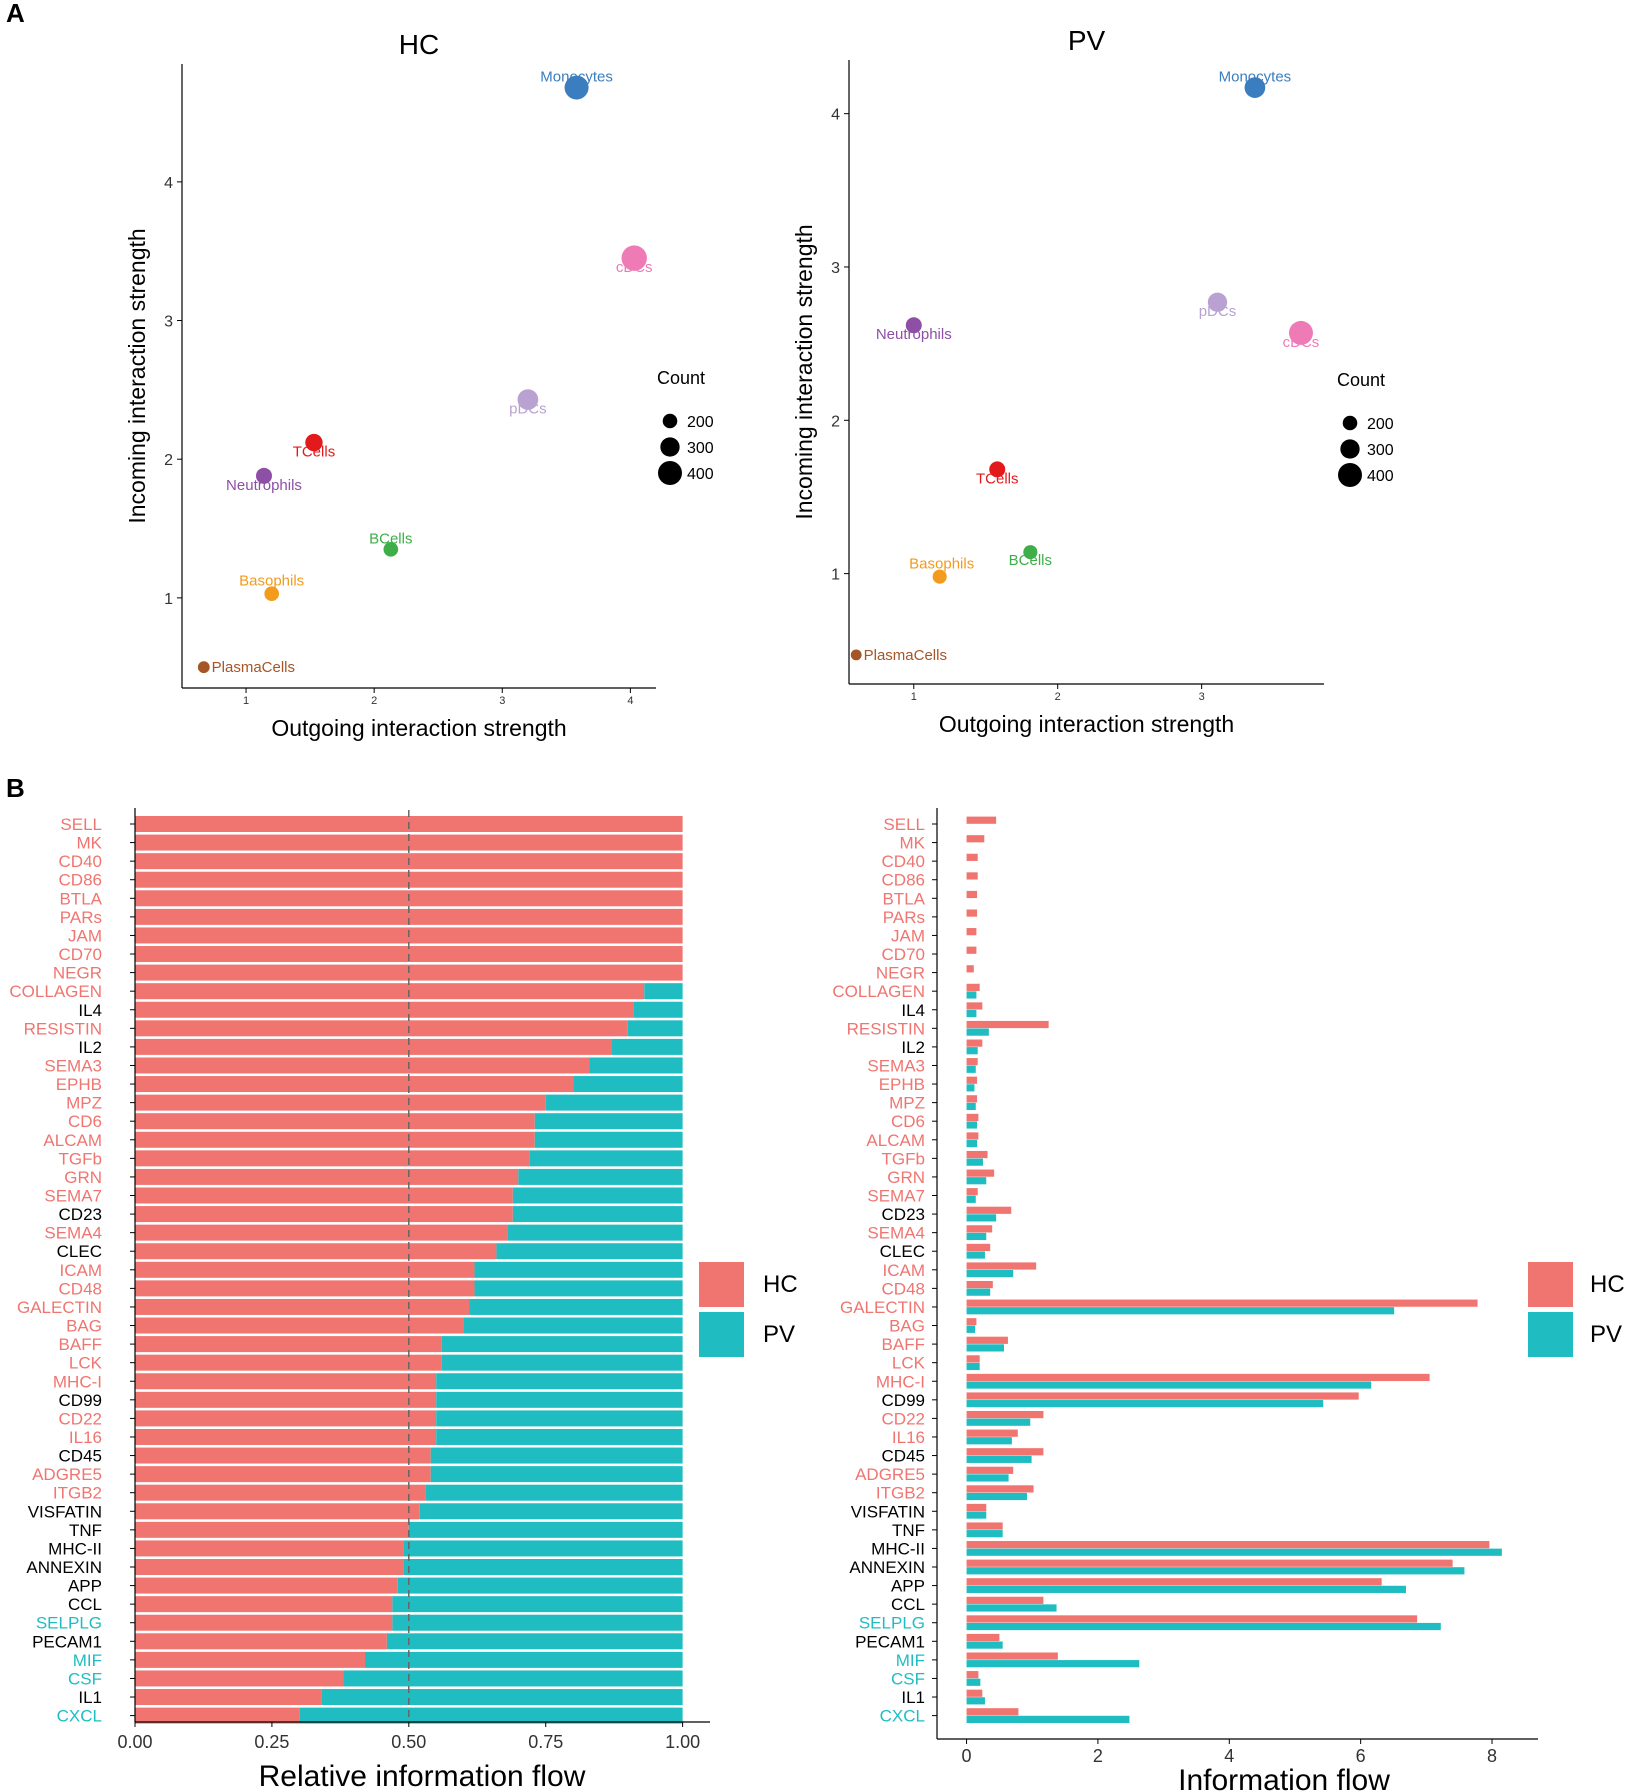 The width and height of the screenshot is (1628, 1792). Describe the element at coordinates (1011, 1608) in the screenshot. I see `bar-pv-ccl` at that location.